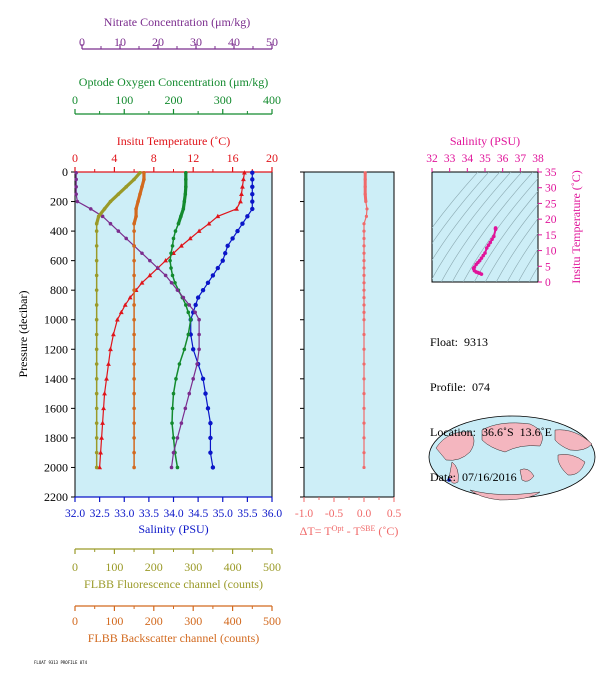  I want to click on ts-y-tick-label: 5, so click(548, 267).